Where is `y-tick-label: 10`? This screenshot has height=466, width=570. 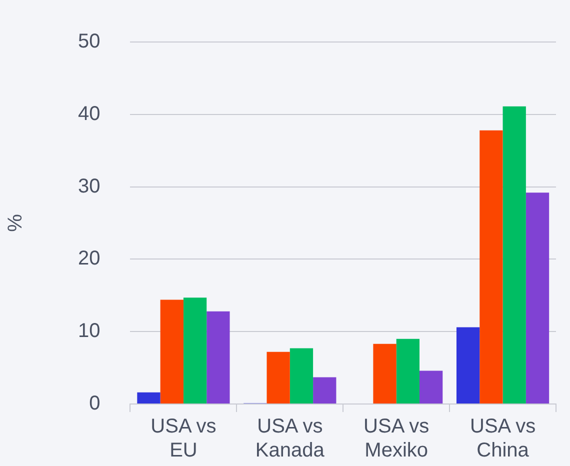
y-tick-label: 10 is located at coordinates (89, 331).